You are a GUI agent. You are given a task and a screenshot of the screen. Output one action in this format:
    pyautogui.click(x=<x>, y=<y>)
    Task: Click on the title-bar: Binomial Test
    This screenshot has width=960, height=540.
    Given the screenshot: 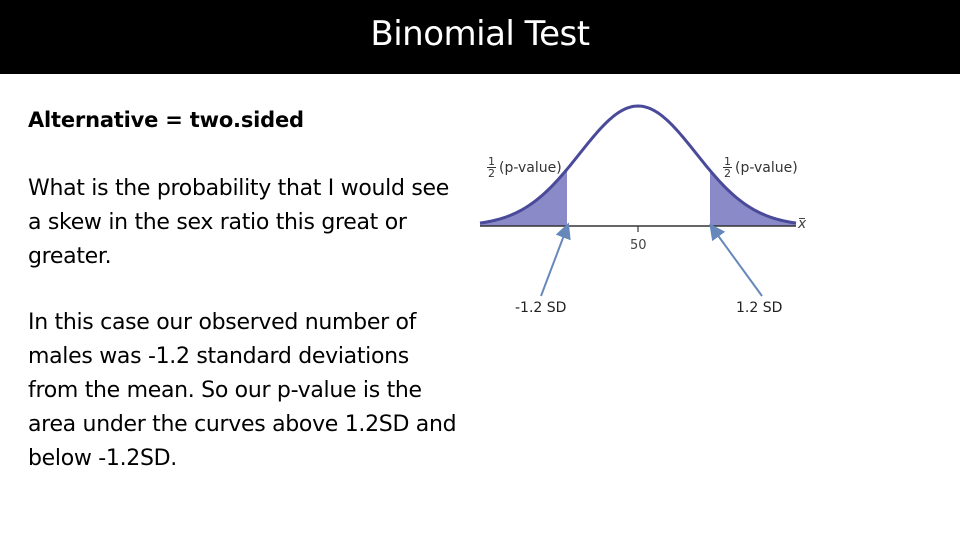 What is the action you would take?
    pyautogui.click(x=480, y=37)
    